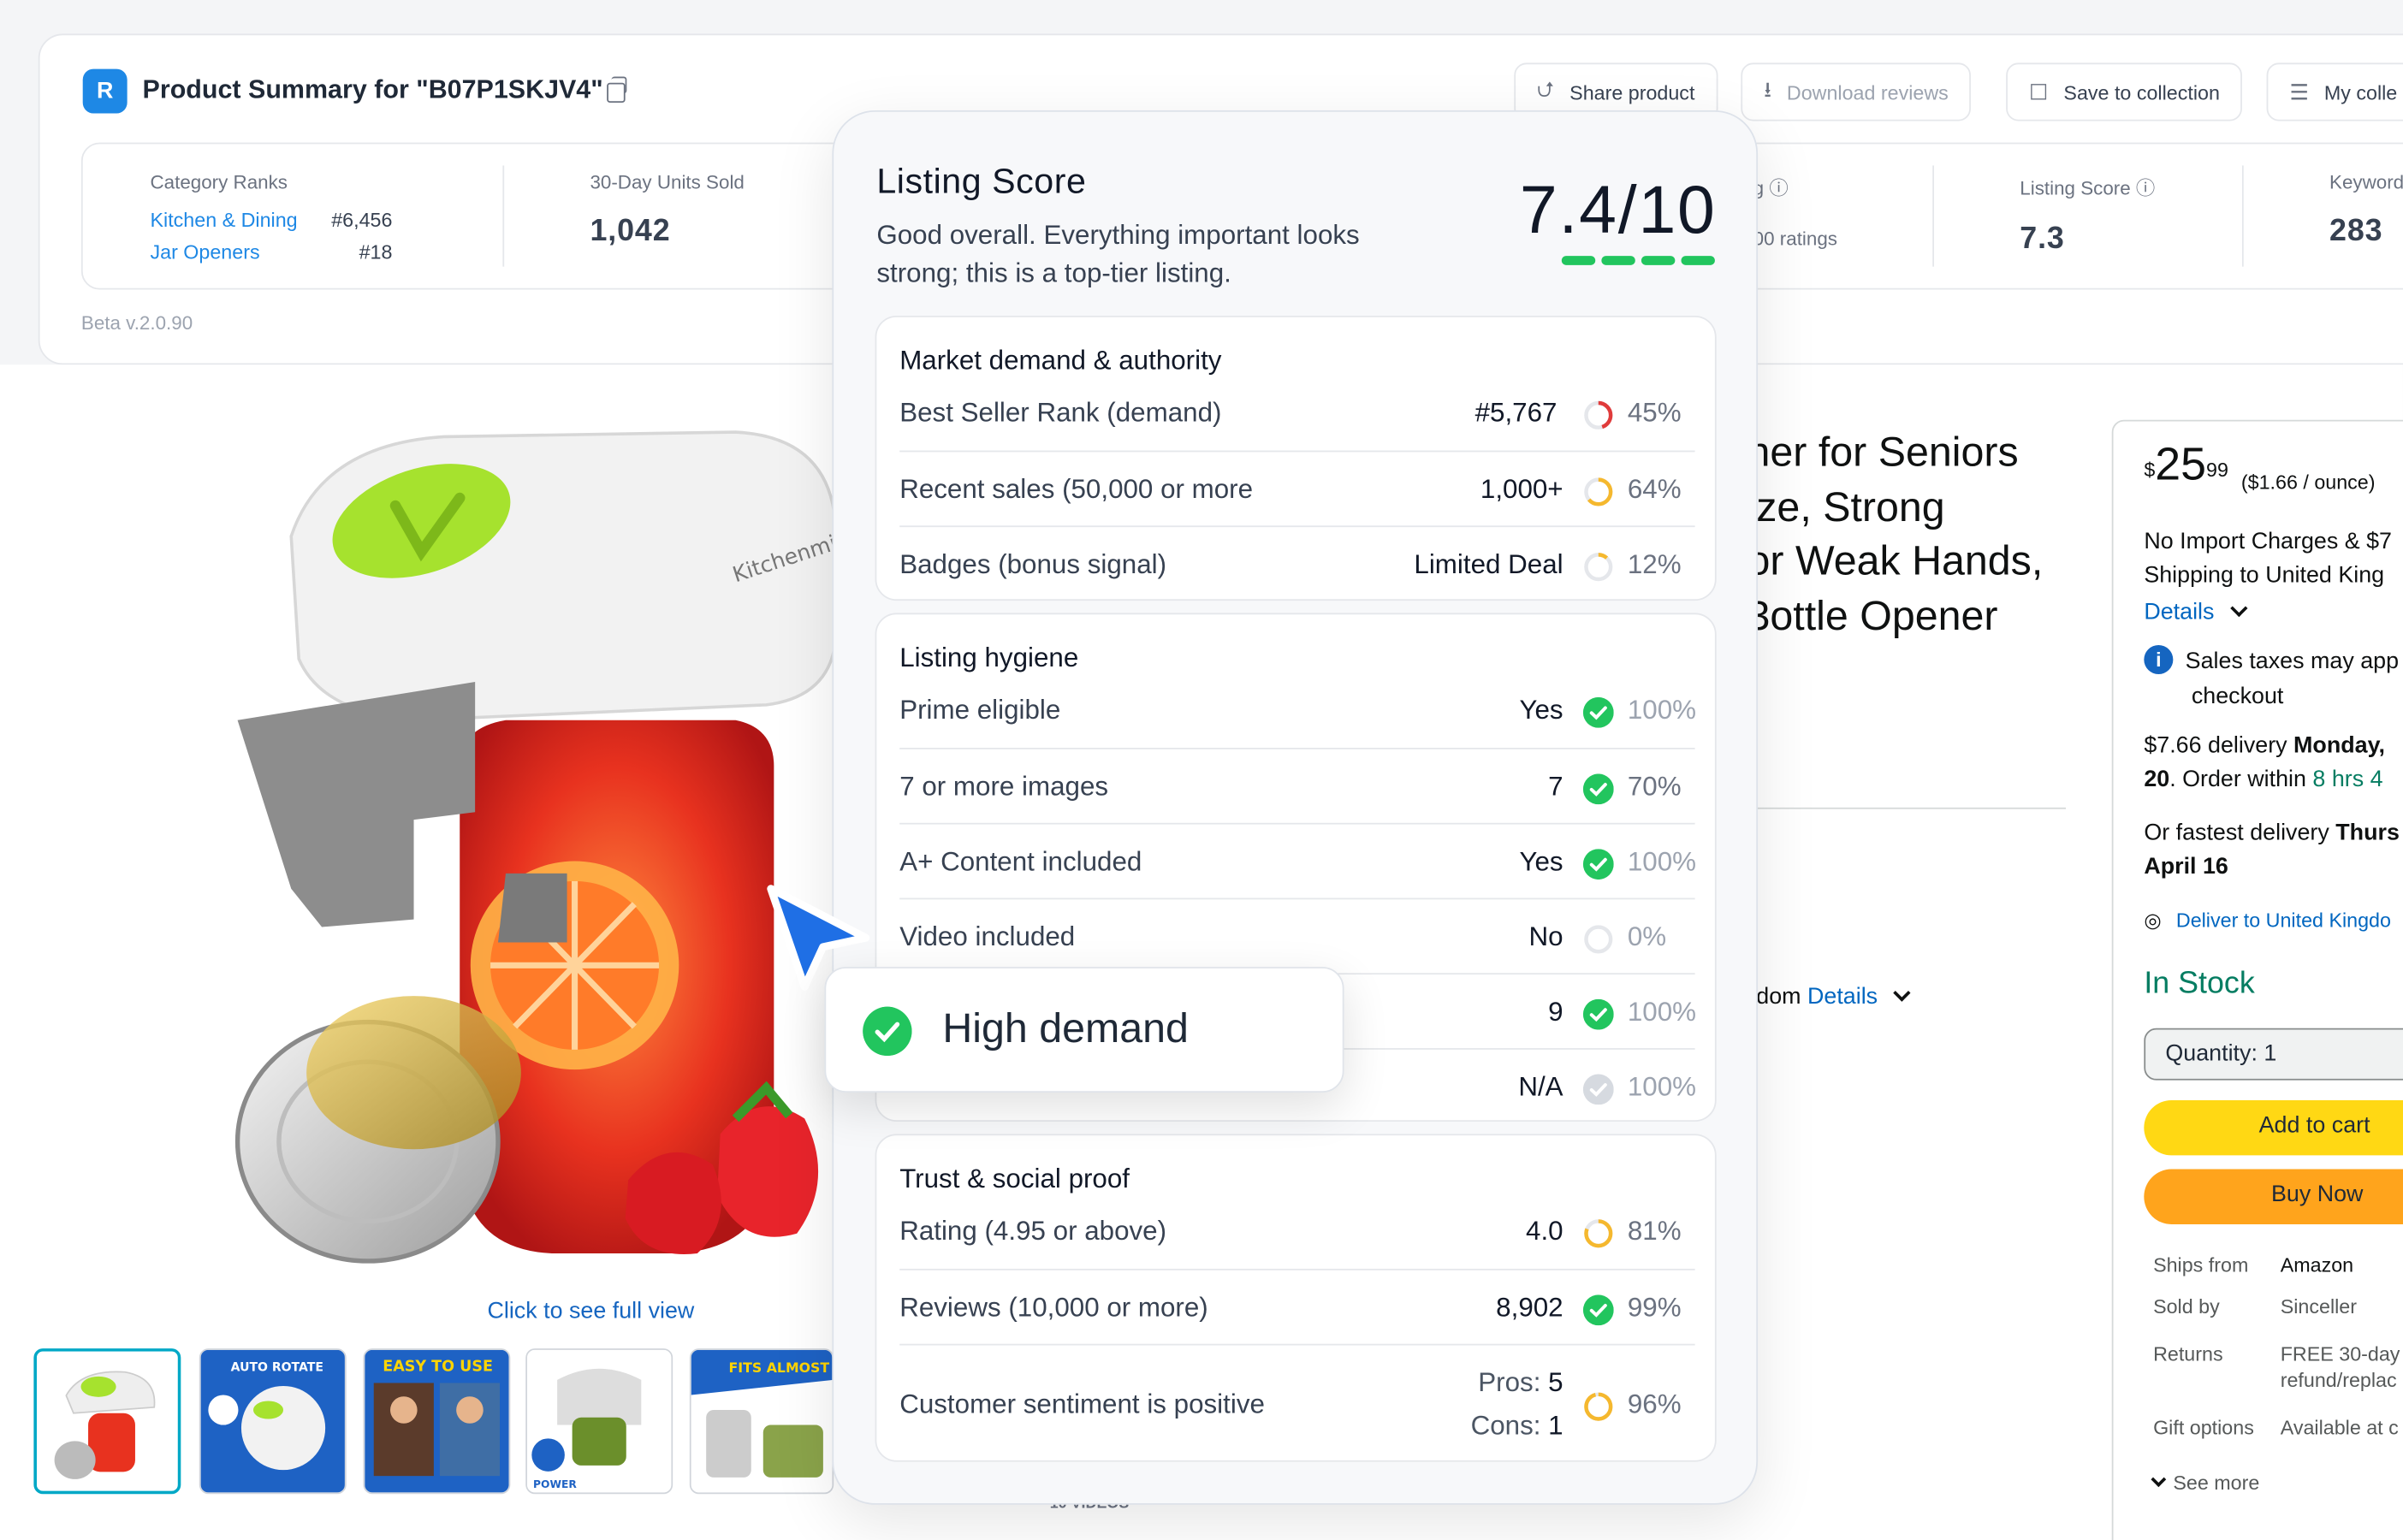  I want to click on panel-title: Listing Score, so click(981, 181).